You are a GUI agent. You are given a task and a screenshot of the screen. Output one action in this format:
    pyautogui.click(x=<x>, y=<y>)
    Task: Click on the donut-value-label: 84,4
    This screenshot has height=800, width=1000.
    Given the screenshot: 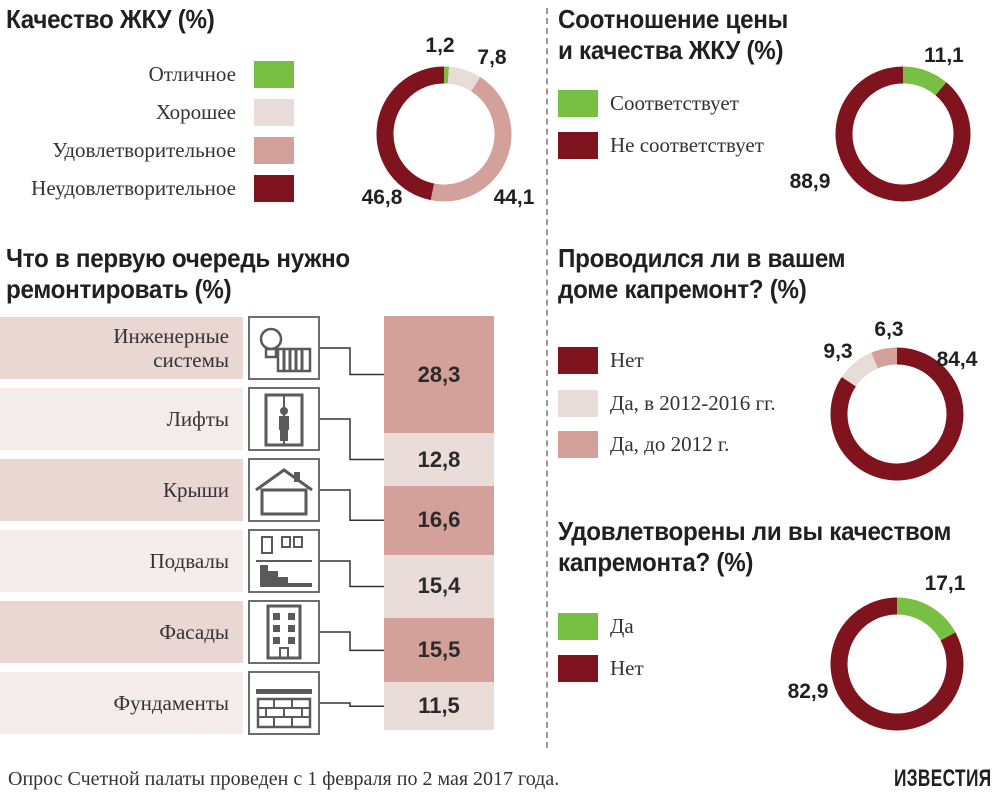 What is the action you would take?
    pyautogui.click(x=957, y=359)
    